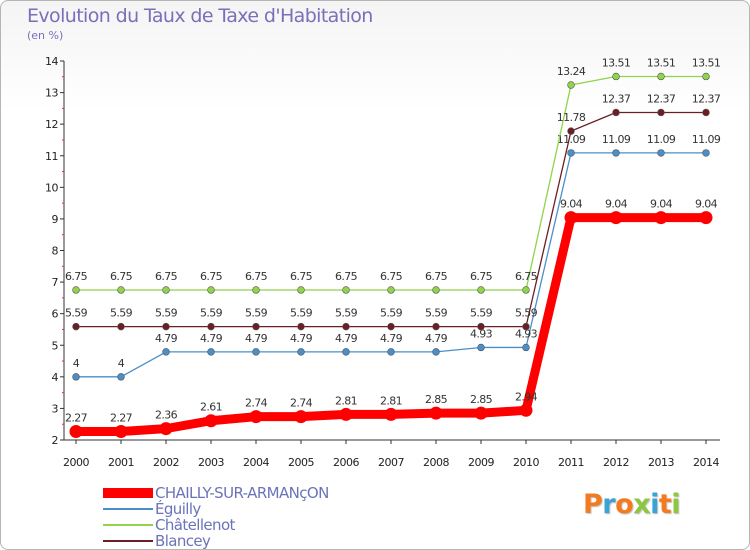 This screenshot has width=750, height=550. What do you see at coordinates (195, 525) in the screenshot?
I see `legend-label: Châtellenot` at bounding box center [195, 525].